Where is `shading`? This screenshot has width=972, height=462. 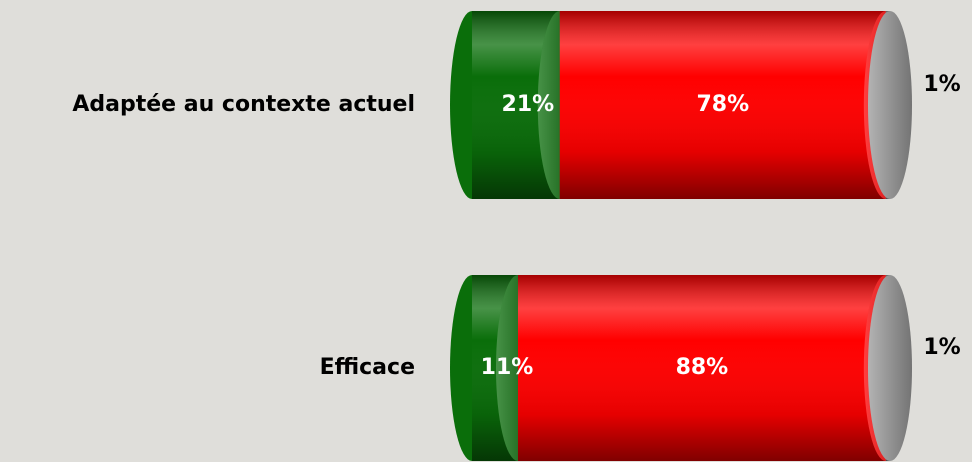 shading is located at coordinates (722, 105).